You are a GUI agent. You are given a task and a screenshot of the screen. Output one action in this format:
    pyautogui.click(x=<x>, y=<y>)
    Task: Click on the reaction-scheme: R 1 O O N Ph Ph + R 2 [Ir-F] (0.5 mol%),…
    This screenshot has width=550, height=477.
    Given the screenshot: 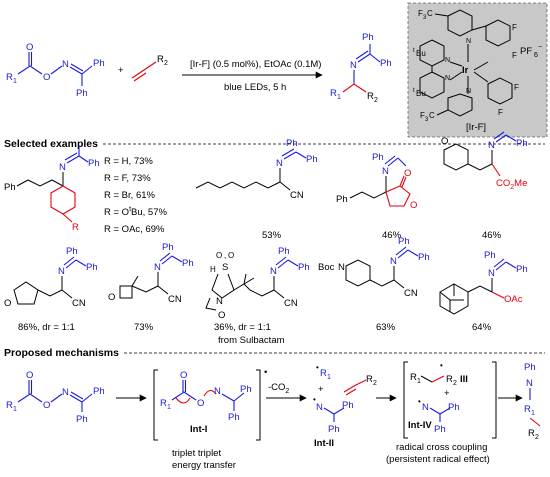 What is the action you would take?
    pyautogui.click(x=199, y=68)
    